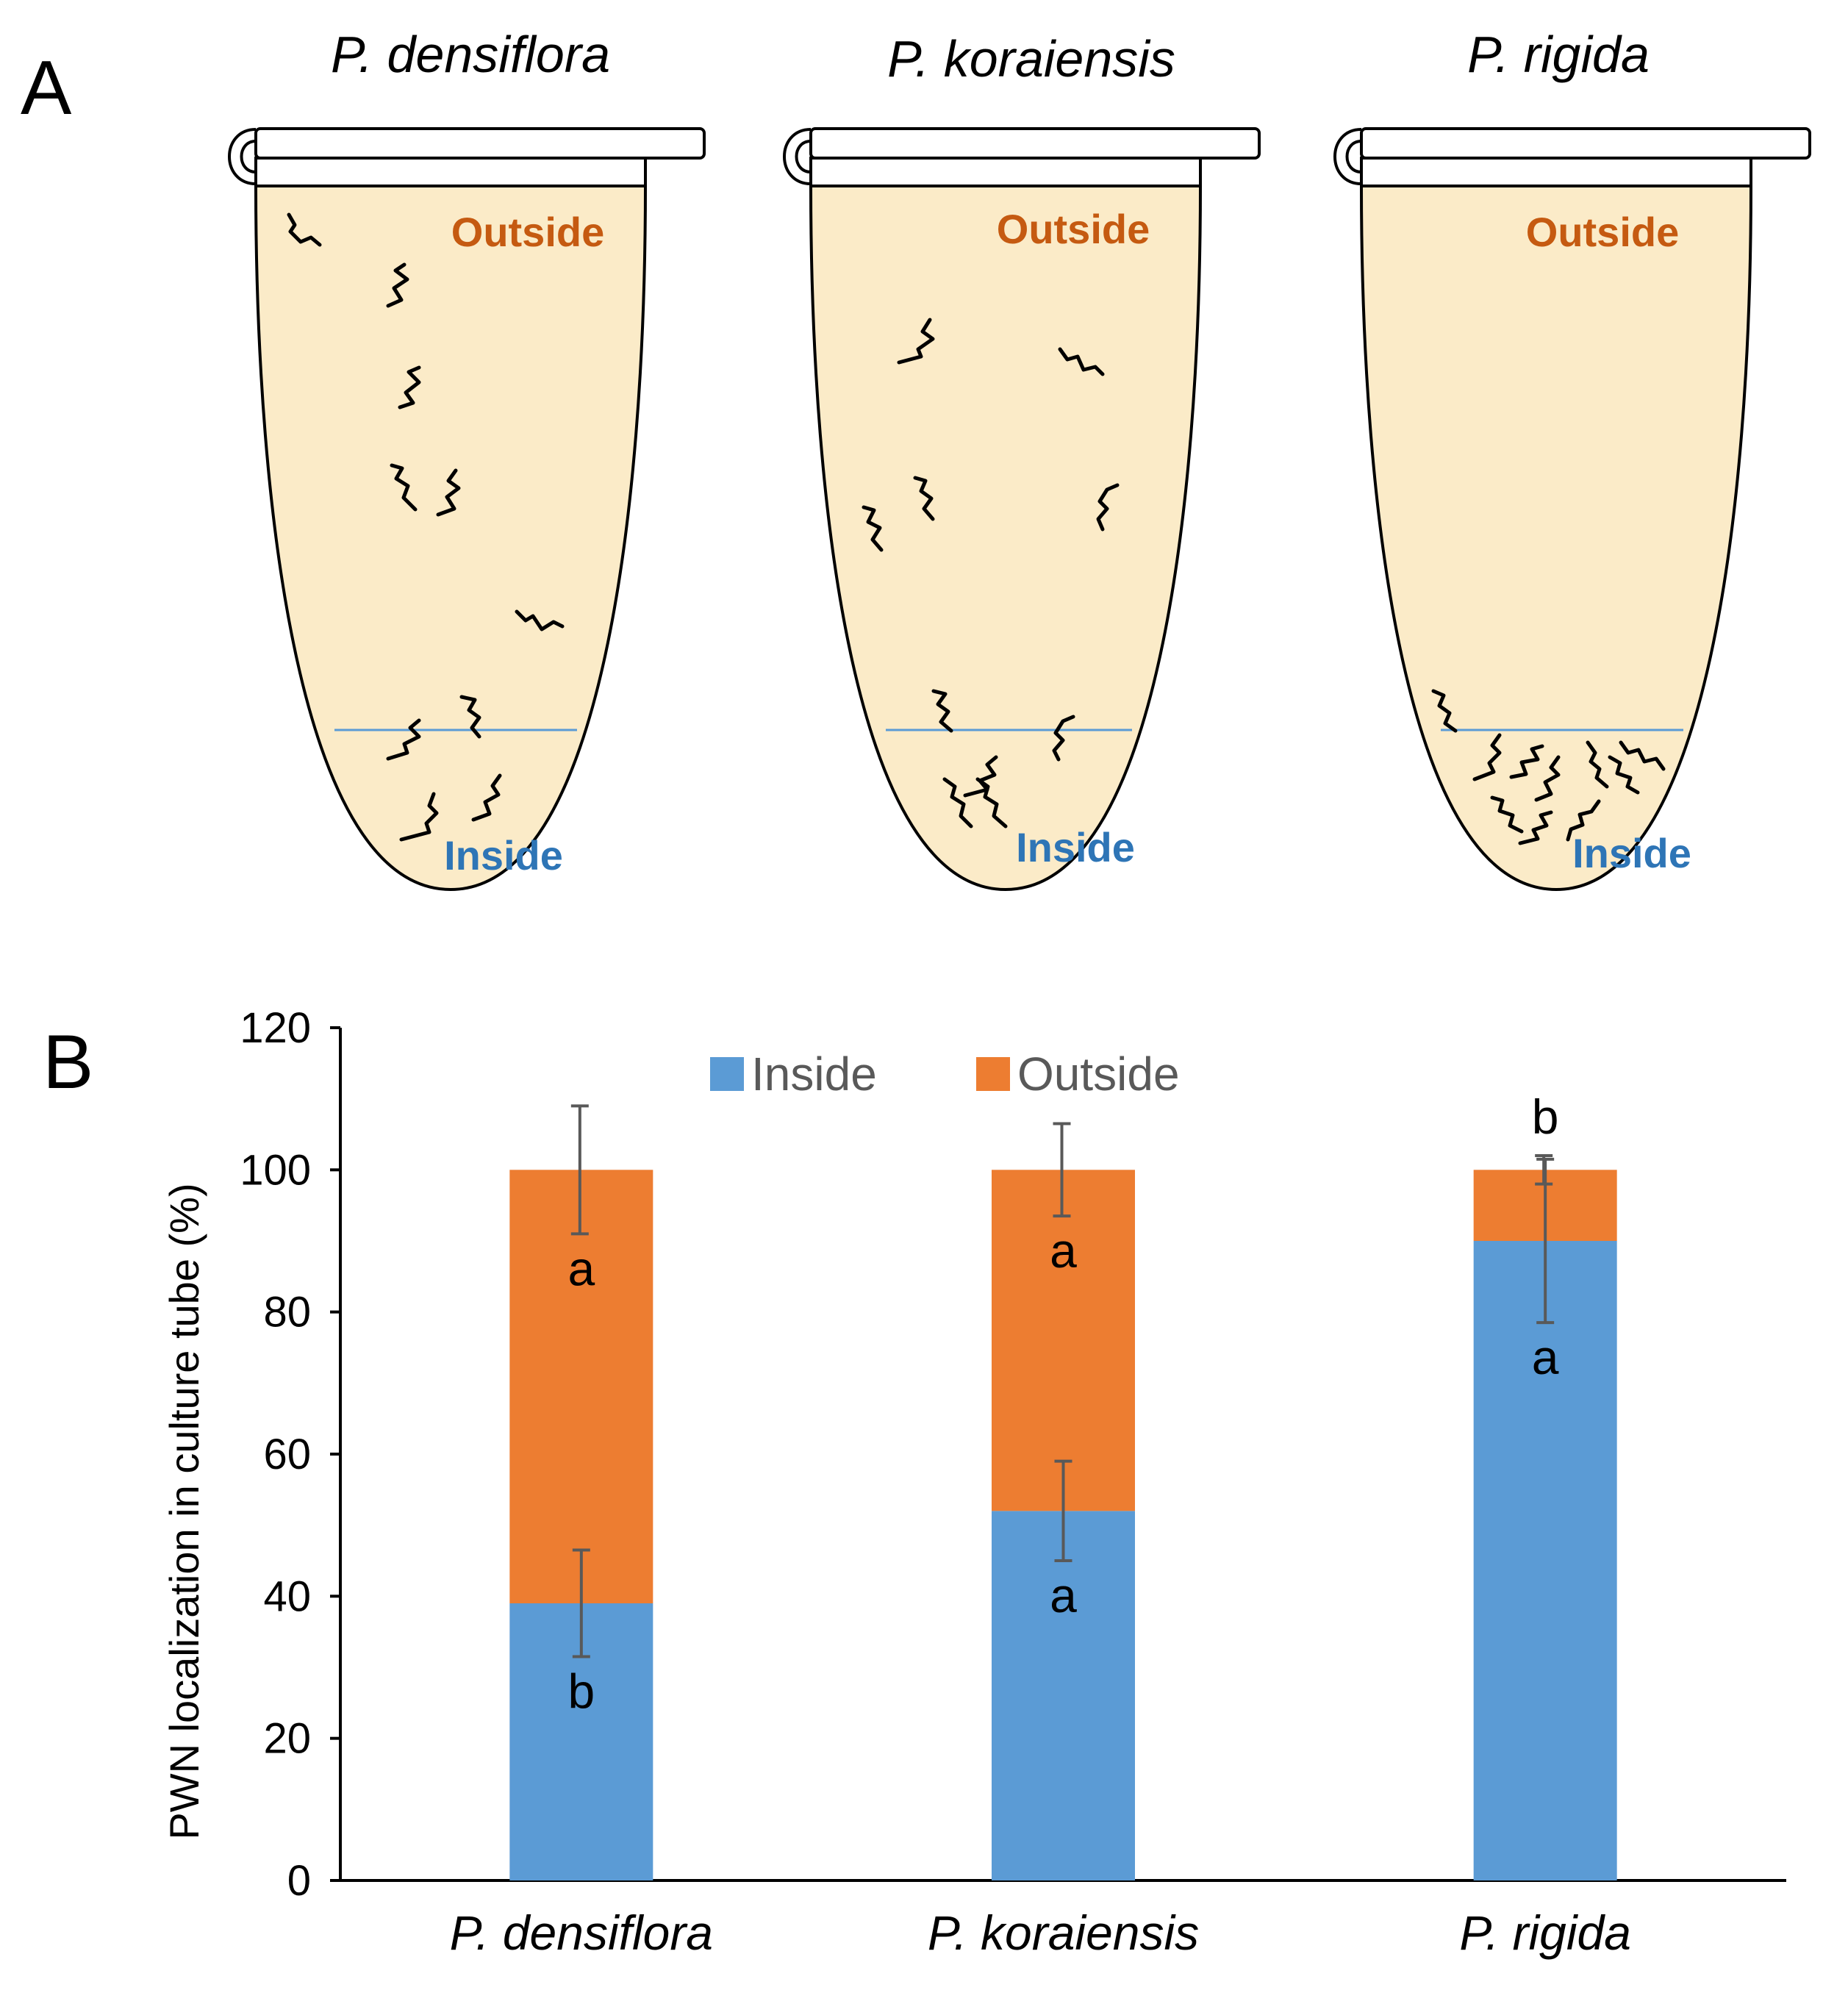 This screenshot has height=2015, width=1848. What do you see at coordinates (276, 1170) in the screenshot?
I see `y-tick-label: 100` at bounding box center [276, 1170].